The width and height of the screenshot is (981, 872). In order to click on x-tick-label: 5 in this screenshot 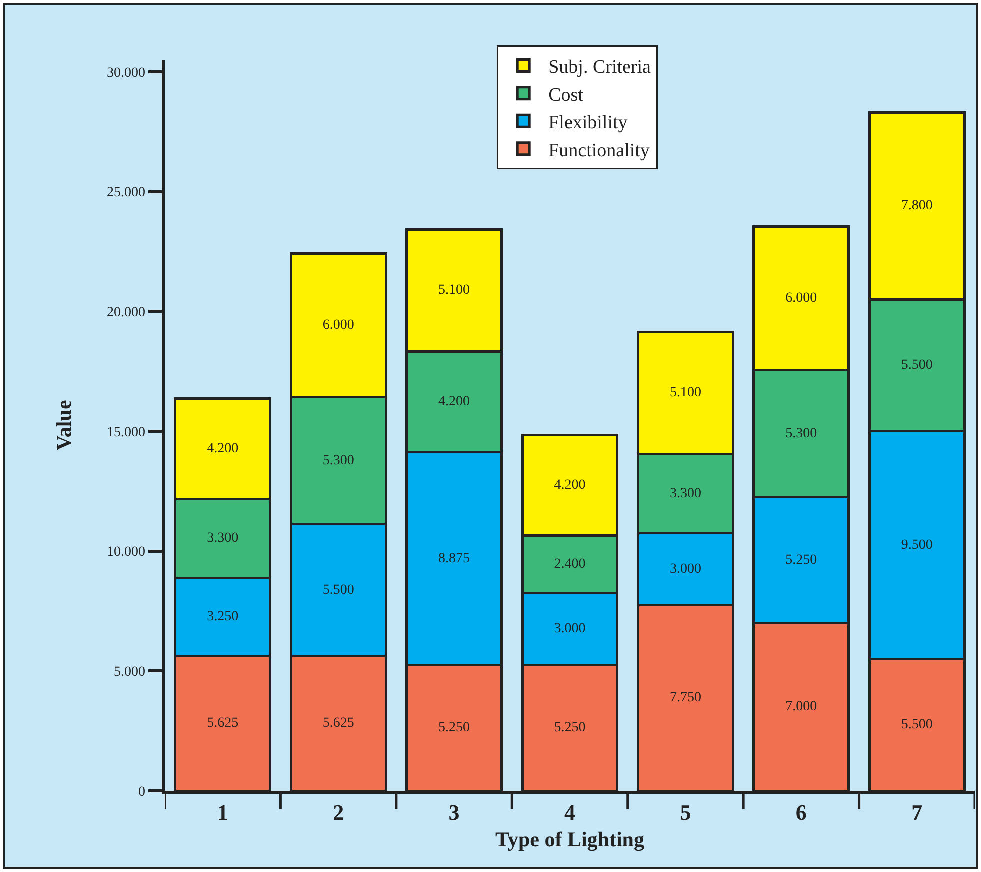, I will do `click(686, 813)`.